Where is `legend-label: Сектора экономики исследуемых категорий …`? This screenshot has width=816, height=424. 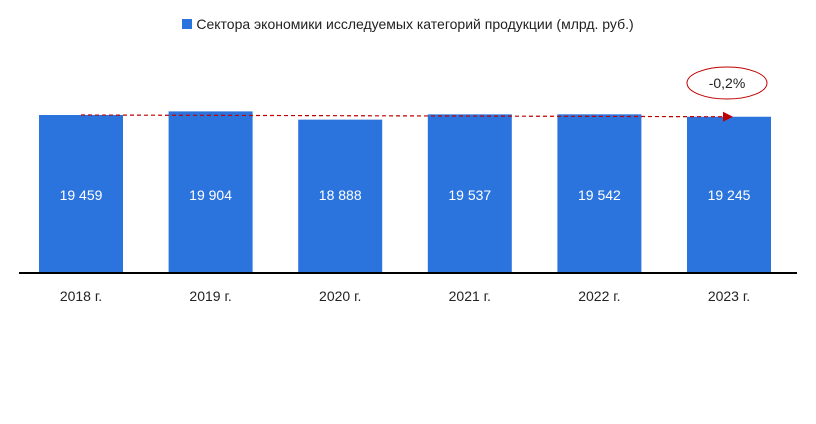 legend-label: Сектора экономики исследуемых категорий … is located at coordinates (415, 24).